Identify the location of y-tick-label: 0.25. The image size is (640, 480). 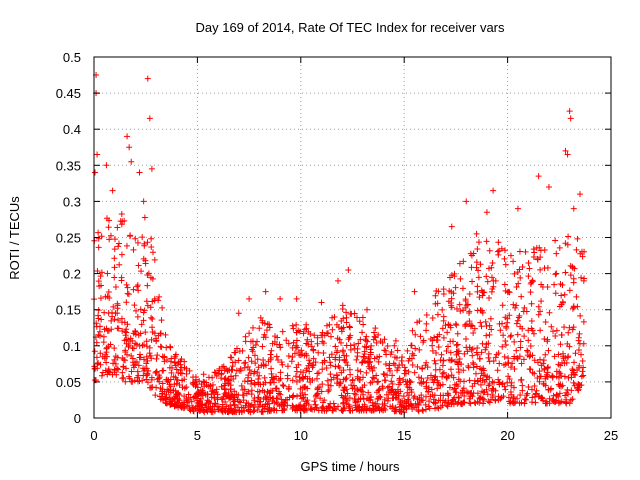
(68, 238).